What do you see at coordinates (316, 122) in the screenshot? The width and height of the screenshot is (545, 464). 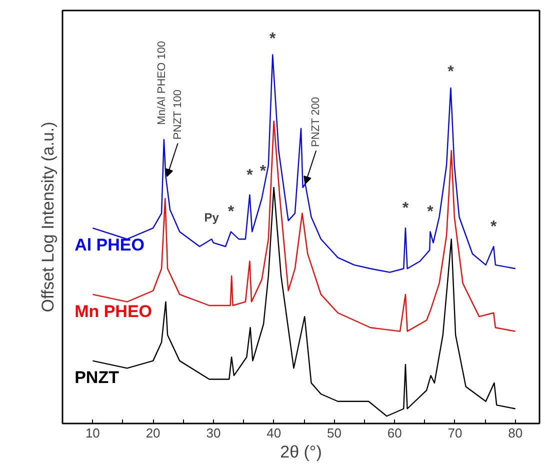 I see `annotation: PNZT 200` at bounding box center [316, 122].